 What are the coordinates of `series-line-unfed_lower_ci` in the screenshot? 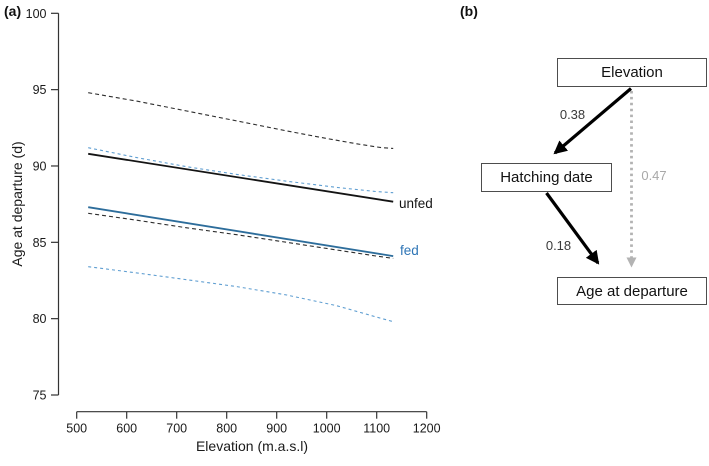 It's located at (241, 235).